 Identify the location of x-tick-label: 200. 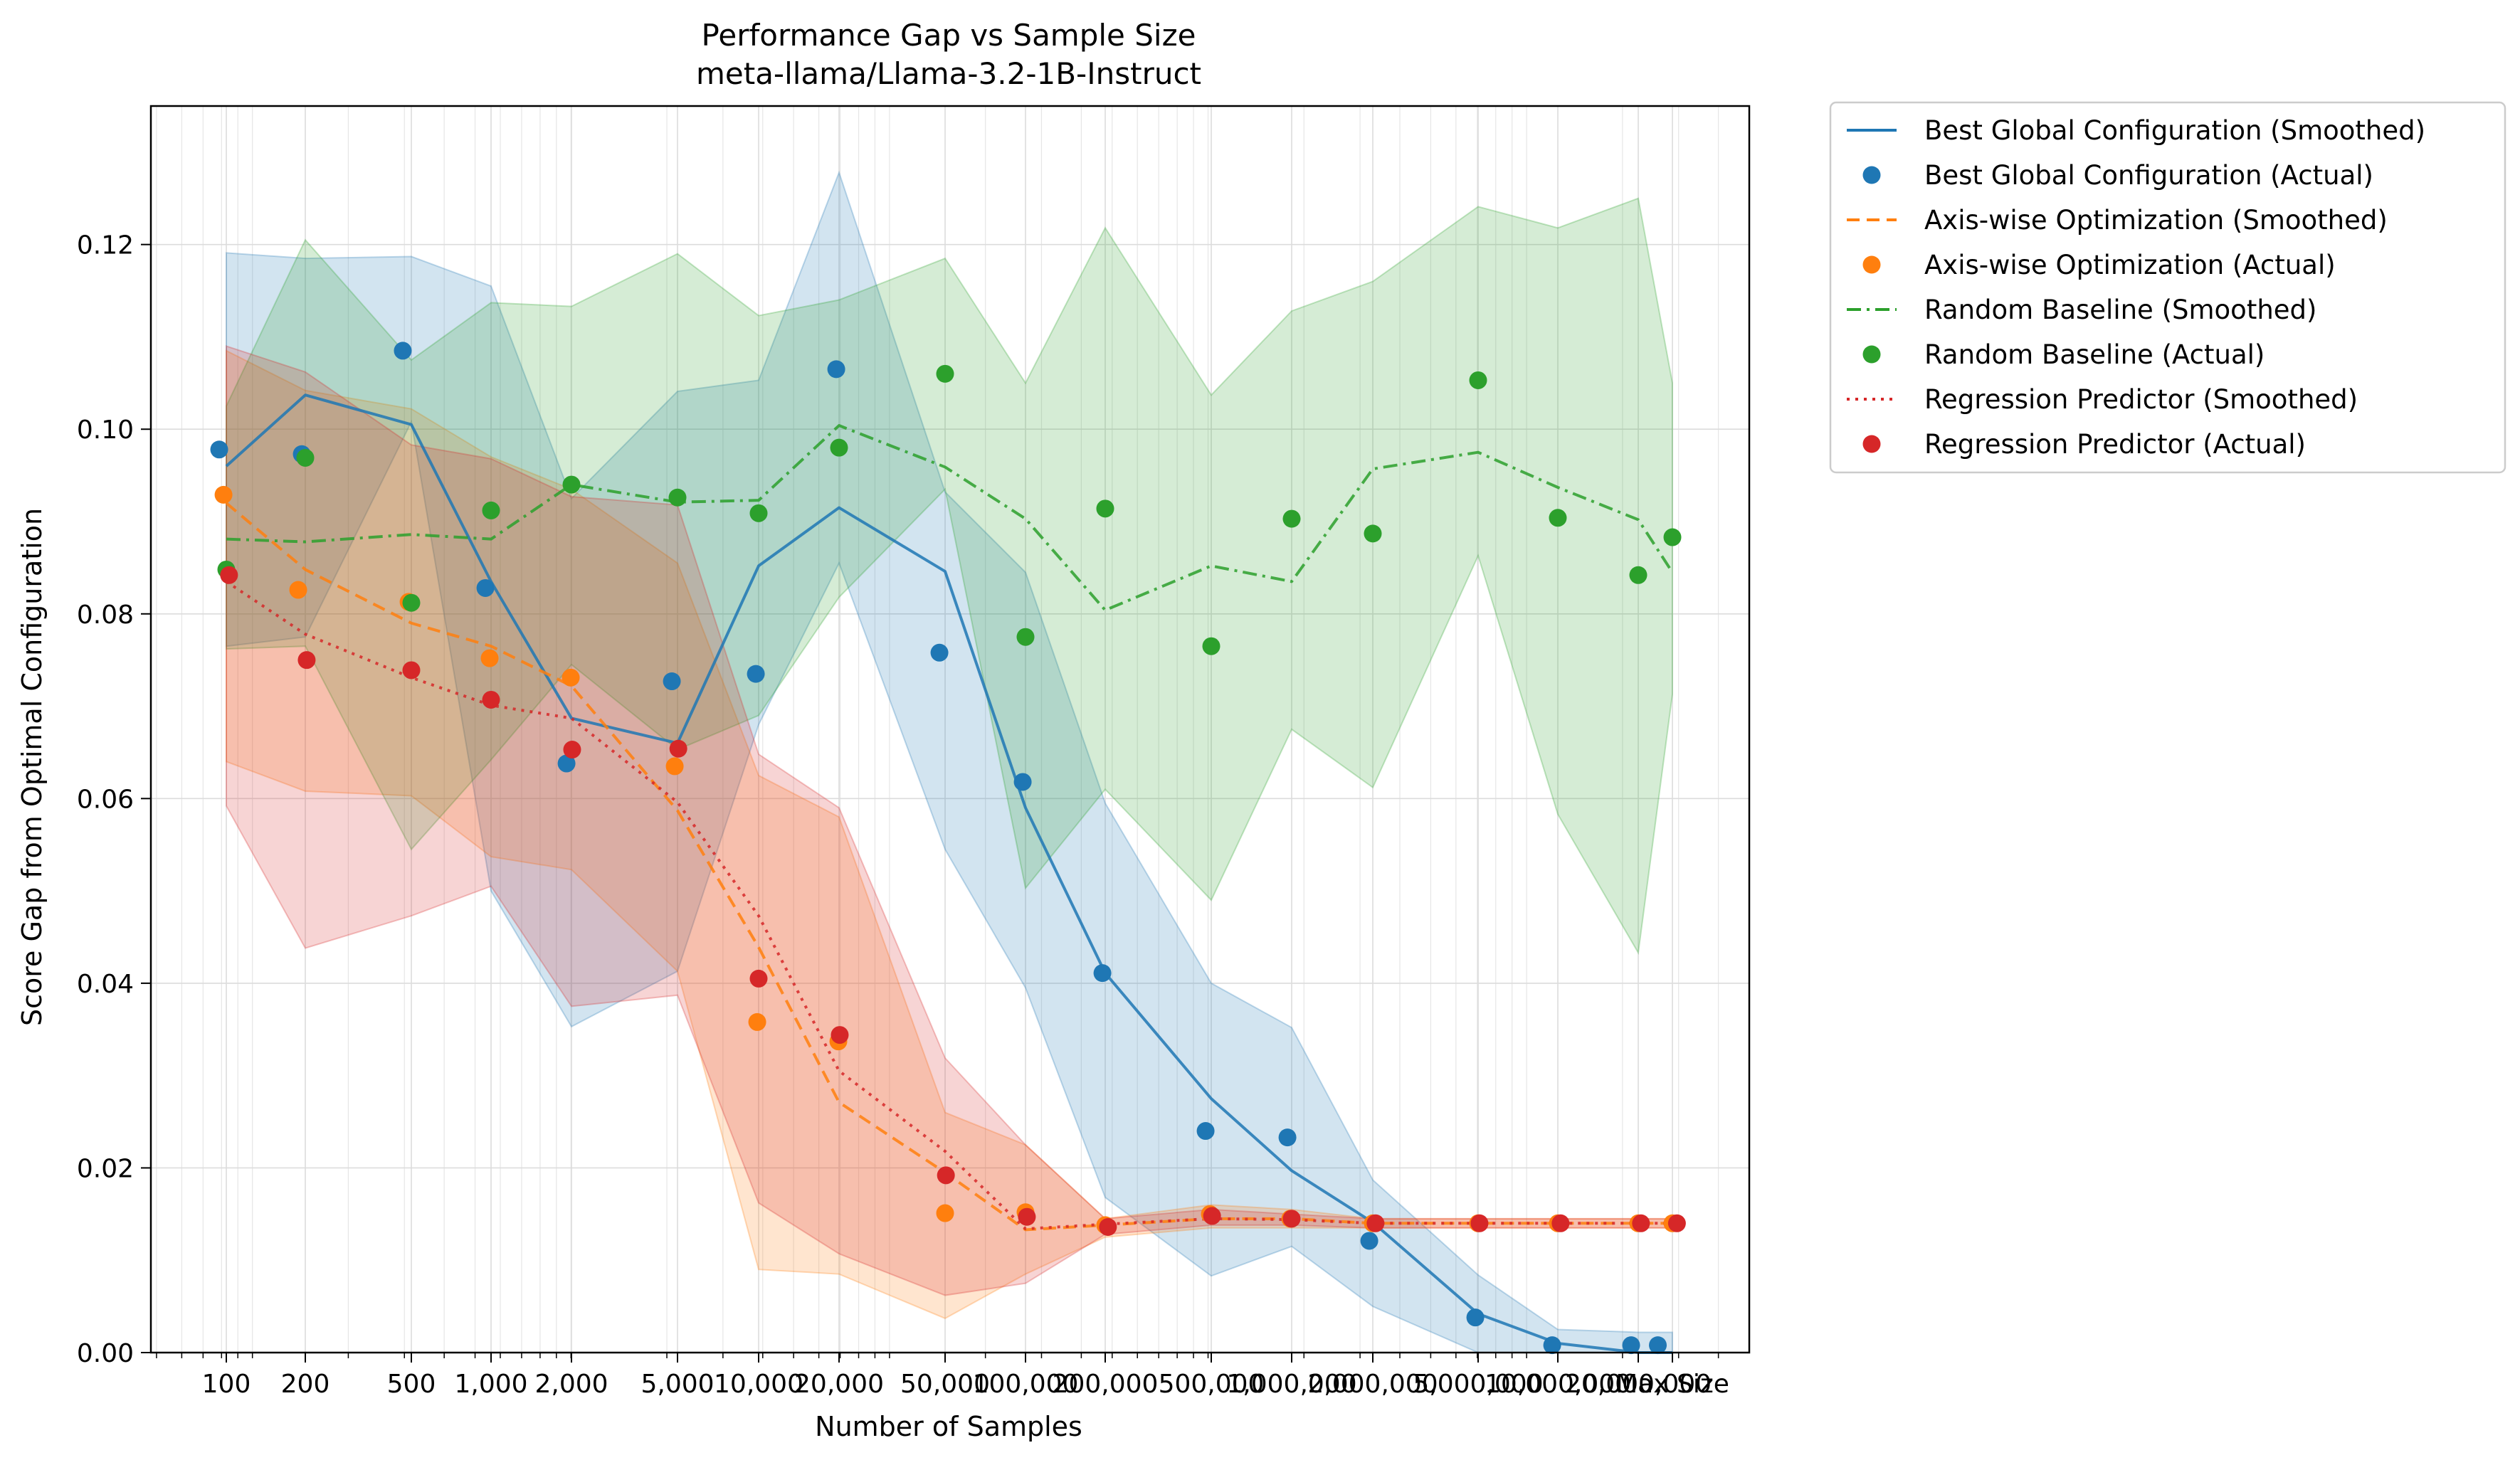
(305, 1385).